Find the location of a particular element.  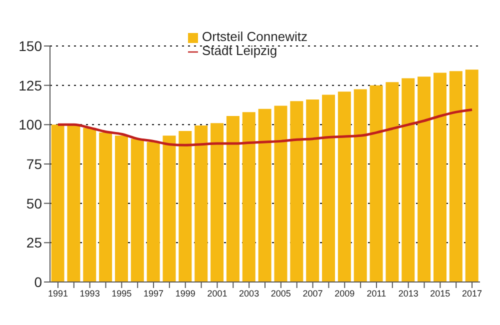

y-tick-label: 100 is located at coordinates (30, 124).